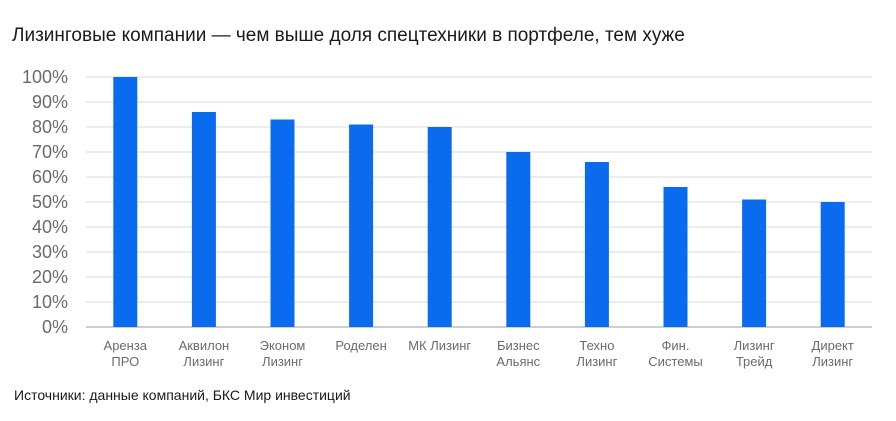 This screenshot has height=421, width=896. I want to click on x-tick-label: Техно Лизинг, so click(596, 353).